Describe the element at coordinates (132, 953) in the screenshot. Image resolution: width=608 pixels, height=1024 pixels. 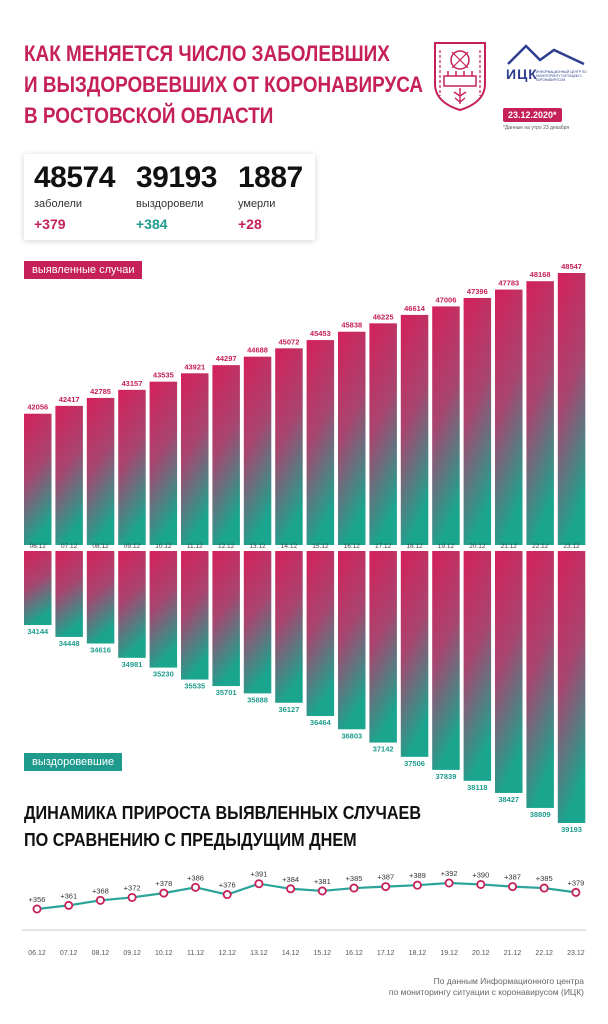
I see `line-x-tick-label: 09.12` at that location.